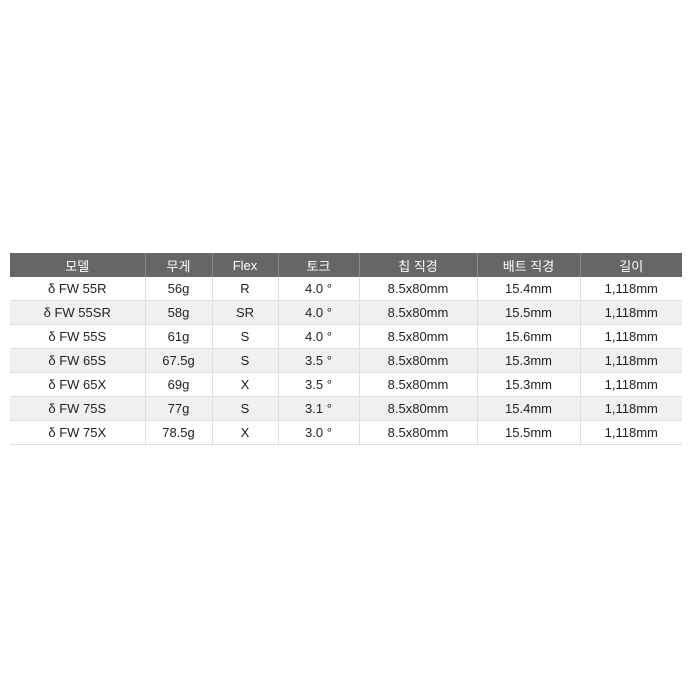 This screenshot has width=692, height=692. What do you see at coordinates (528, 265) in the screenshot?
I see `column-header: 배트 직경` at bounding box center [528, 265].